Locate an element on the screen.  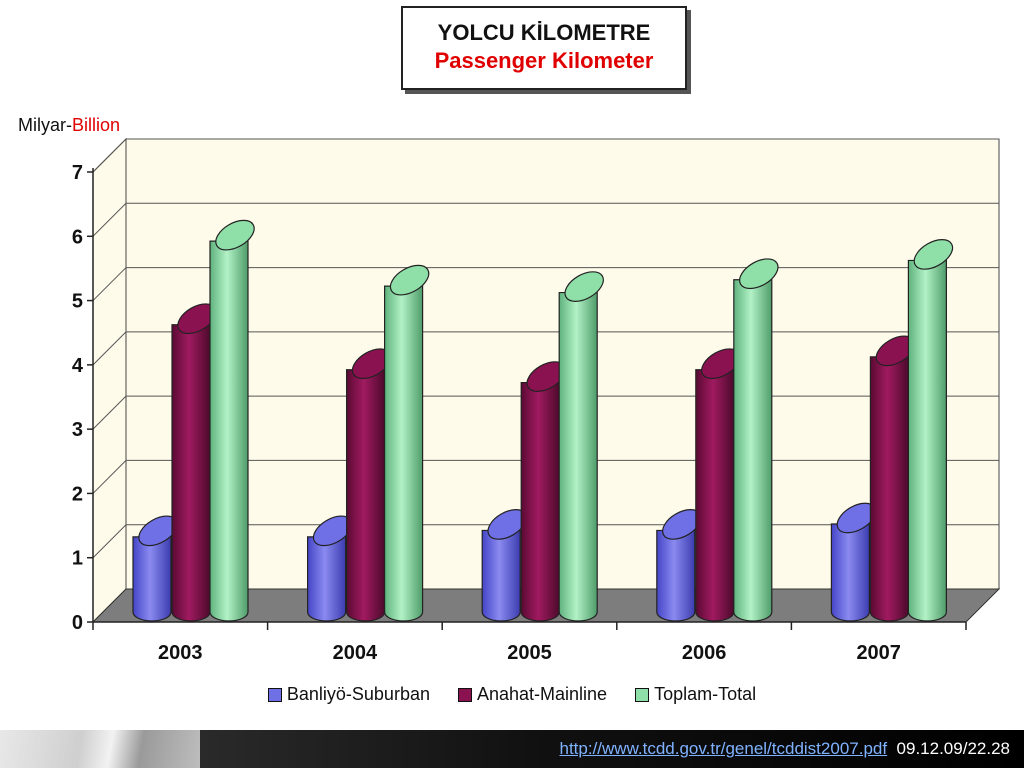
x-tick-label: 2007 is located at coordinates (878, 653).